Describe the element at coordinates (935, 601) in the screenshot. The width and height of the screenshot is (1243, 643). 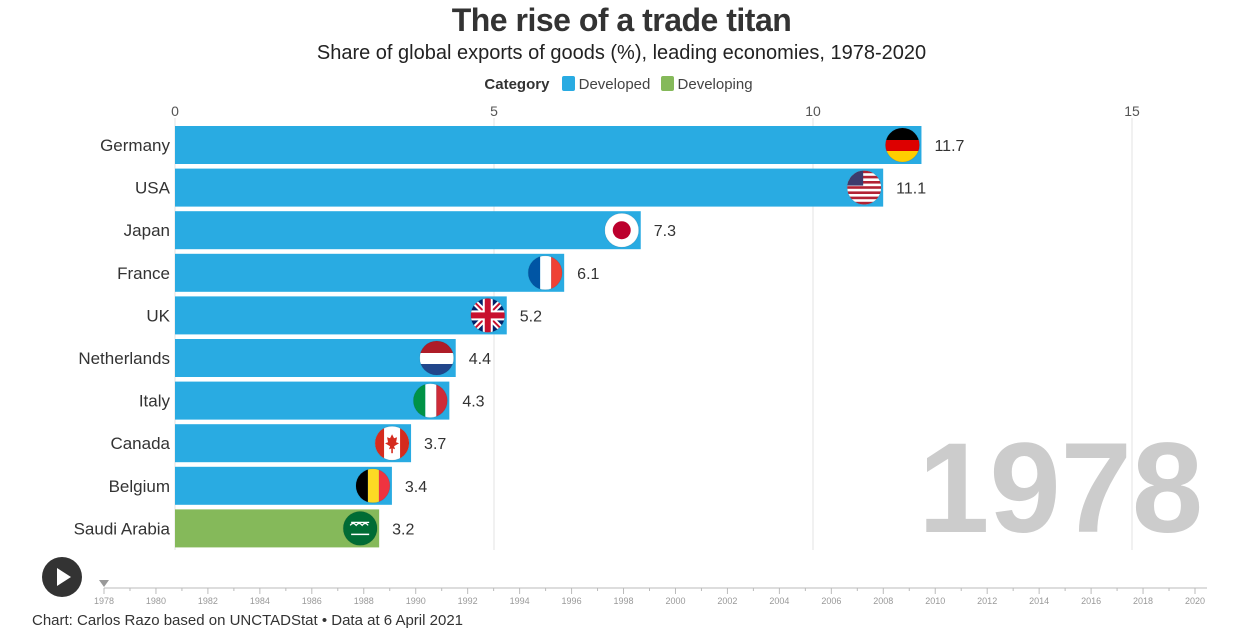
I see `timeline-tick-label: 2010` at that location.